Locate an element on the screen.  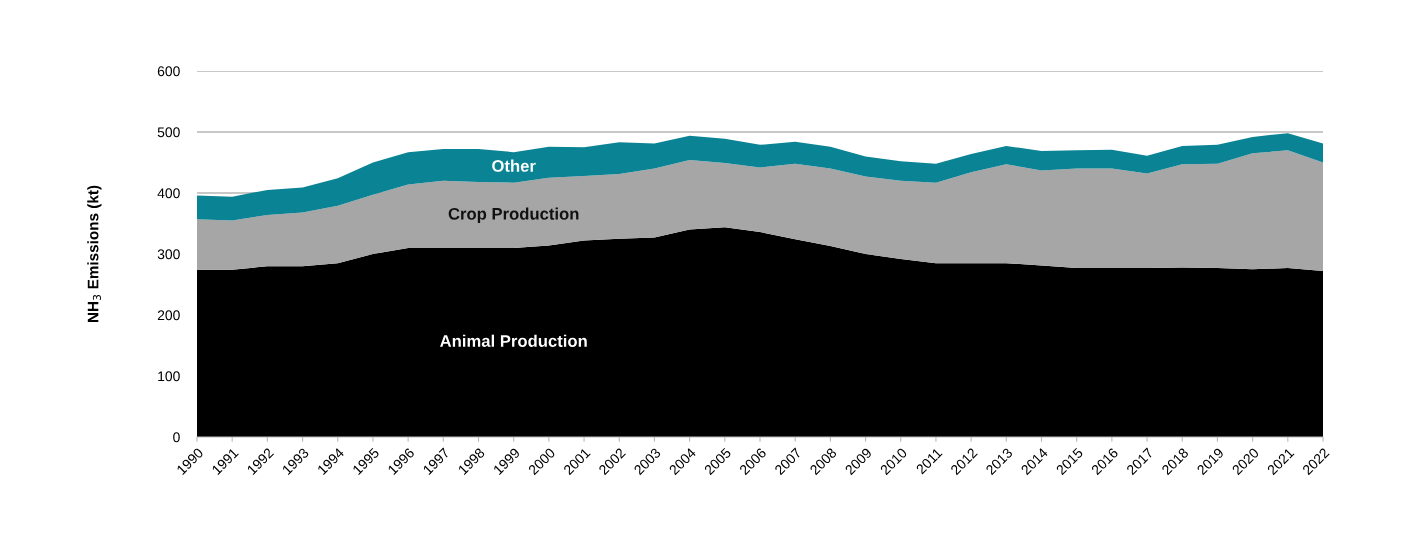
y-tick-label: 0 is located at coordinates (176, 437).